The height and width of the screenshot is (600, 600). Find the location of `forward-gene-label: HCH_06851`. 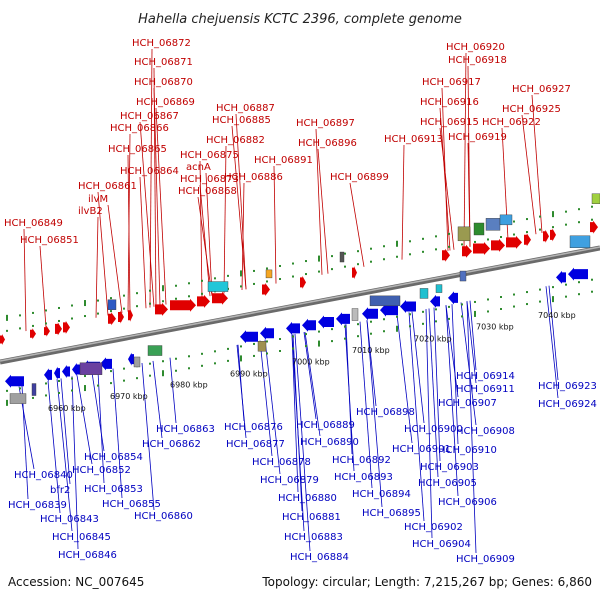

forward-gene-label: HCH_06851 is located at coordinates (49, 240).